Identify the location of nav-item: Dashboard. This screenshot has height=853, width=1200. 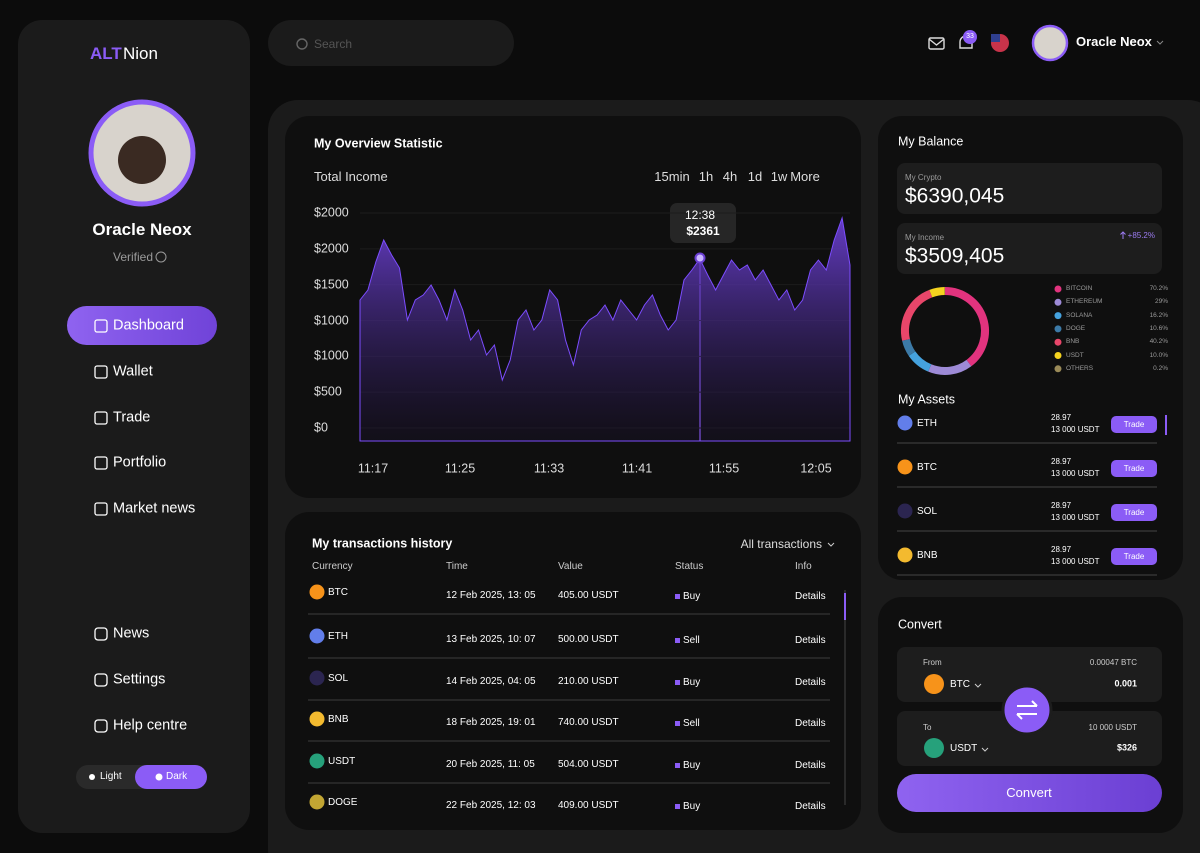
(148, 325).